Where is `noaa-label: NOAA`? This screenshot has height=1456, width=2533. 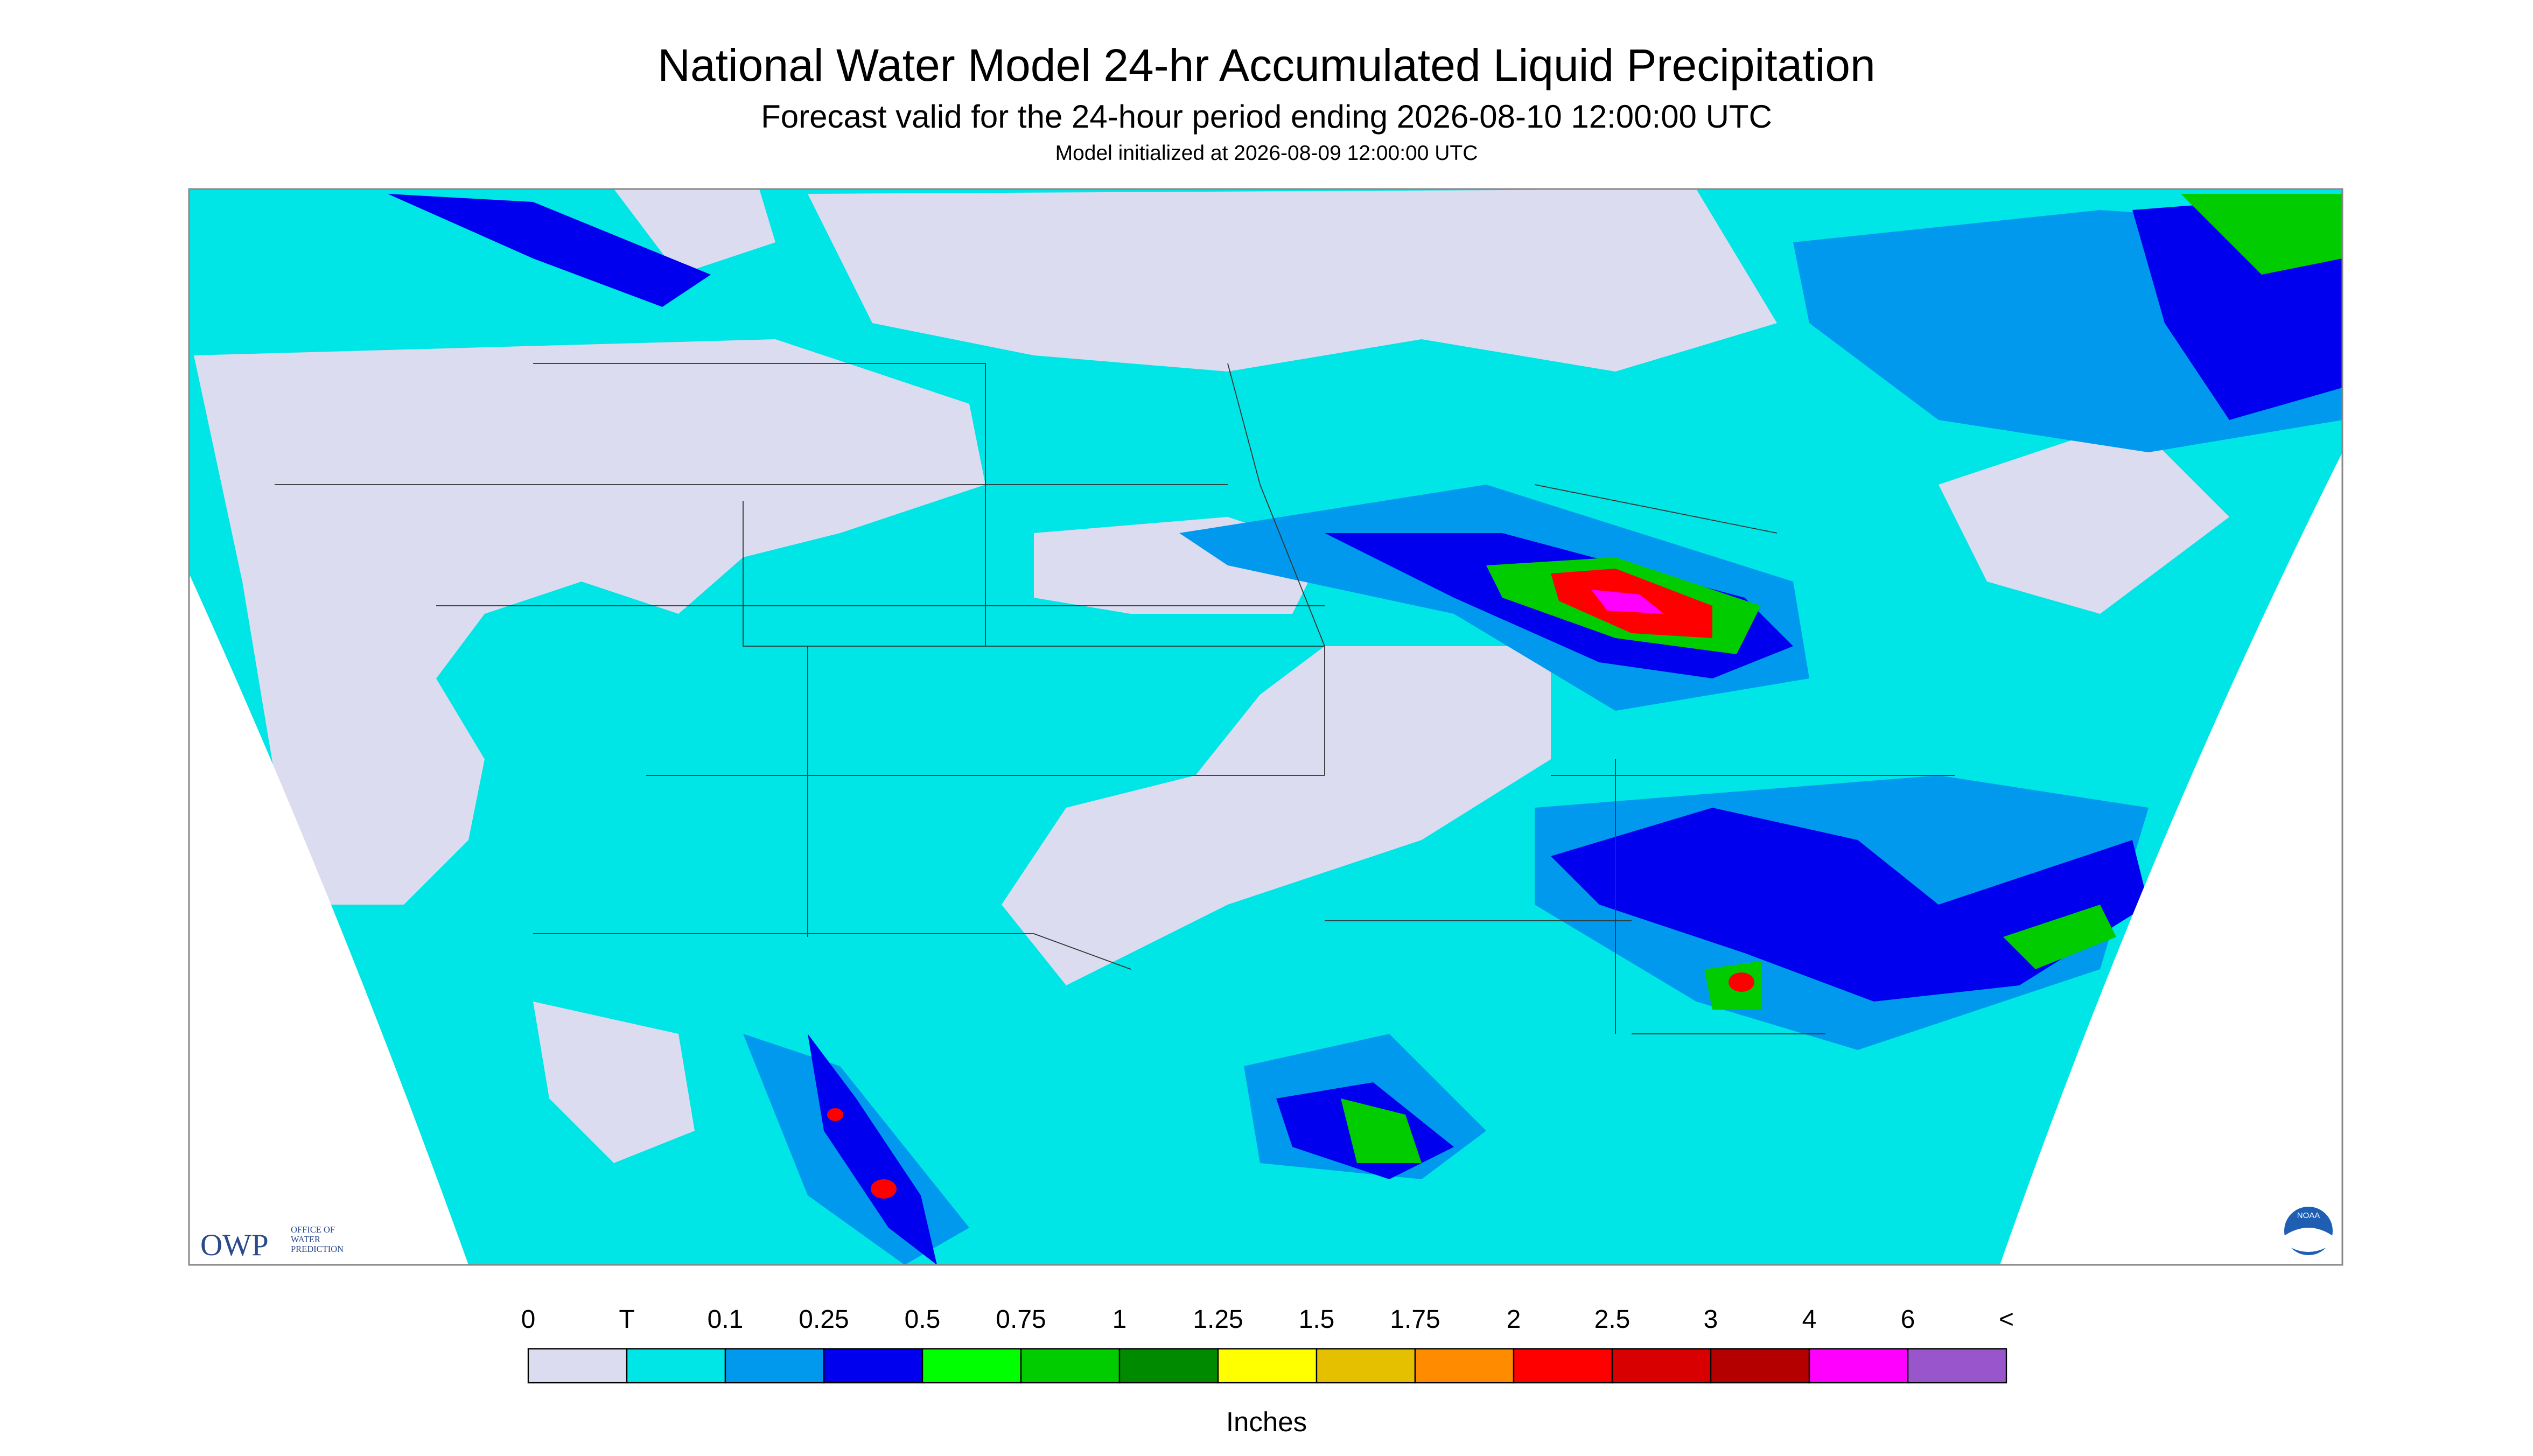
noaa-label: NOAA is located at coordinates (2308, 1215).